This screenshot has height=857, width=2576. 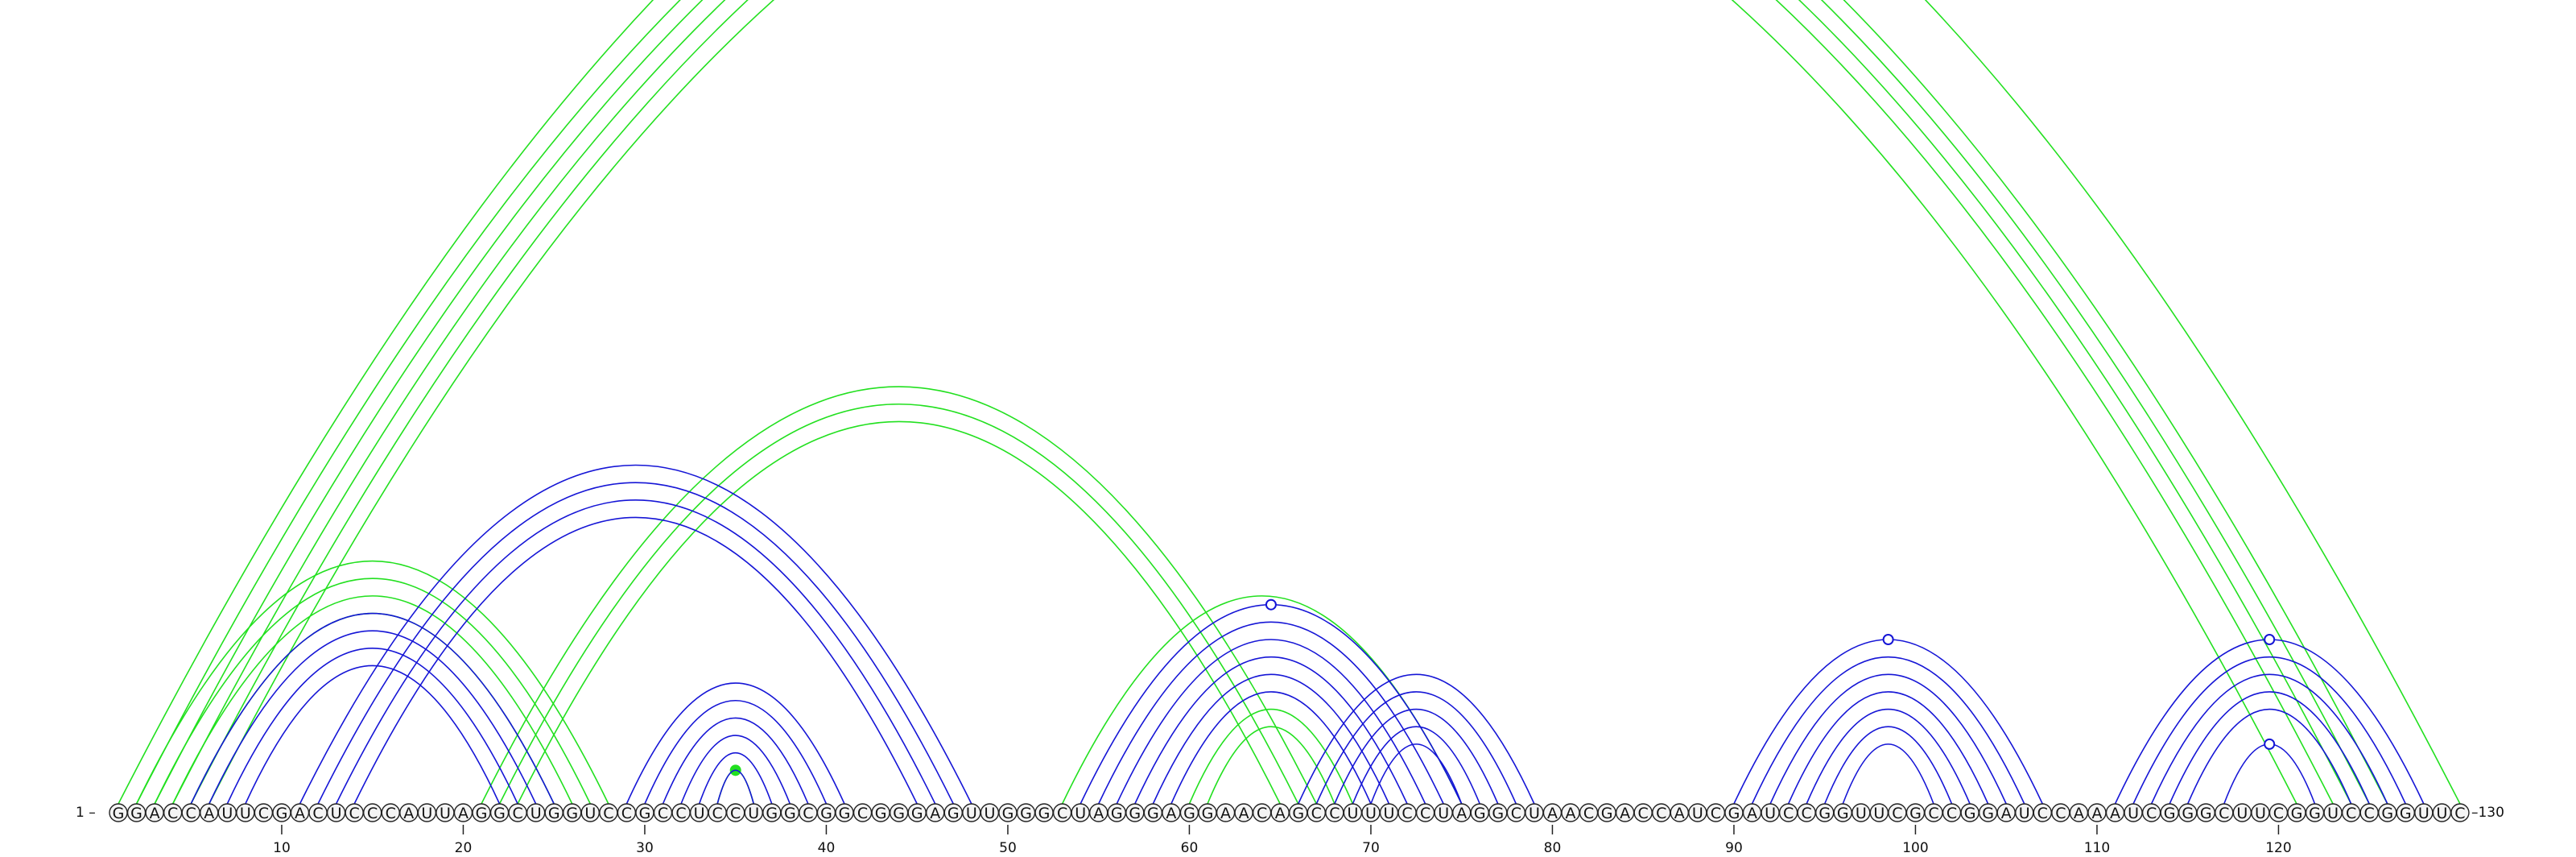 What do you see at coordinates (645, 848) in the screenshot?
I see `tick-label: 30` at bounding box center [645, 848].